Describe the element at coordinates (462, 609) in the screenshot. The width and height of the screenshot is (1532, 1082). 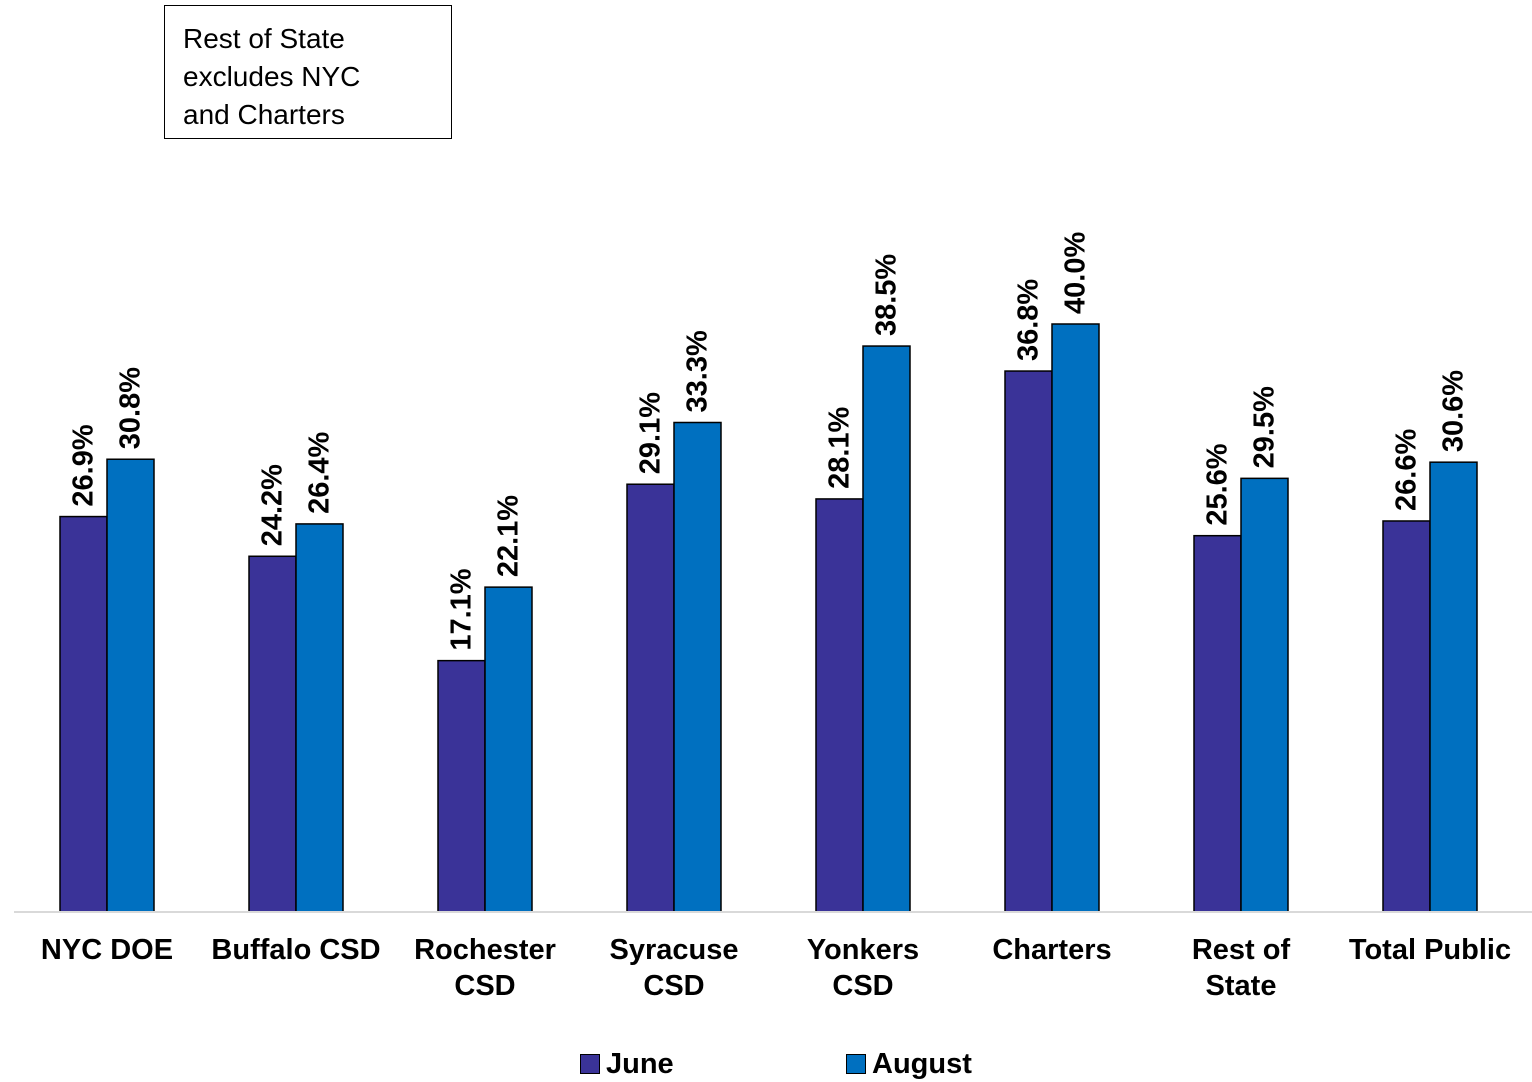
I see `data-label-june-2: 17.1%` at that location.